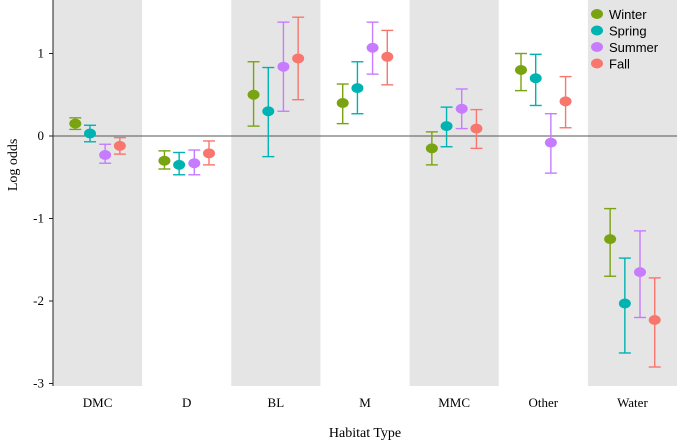 This screenshot has width=685, height=443. What do you see at coordinates (186, 402) in the screenshot?
I see `x-tick-label-d: D` at bounding box center [186, 402].